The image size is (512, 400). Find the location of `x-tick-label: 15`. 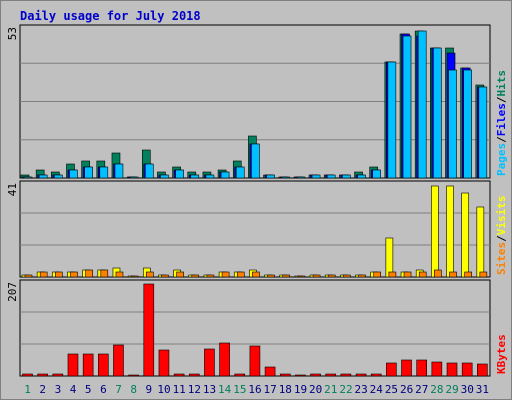

x-tick-label: 15 is located at coordinates (239, 389).